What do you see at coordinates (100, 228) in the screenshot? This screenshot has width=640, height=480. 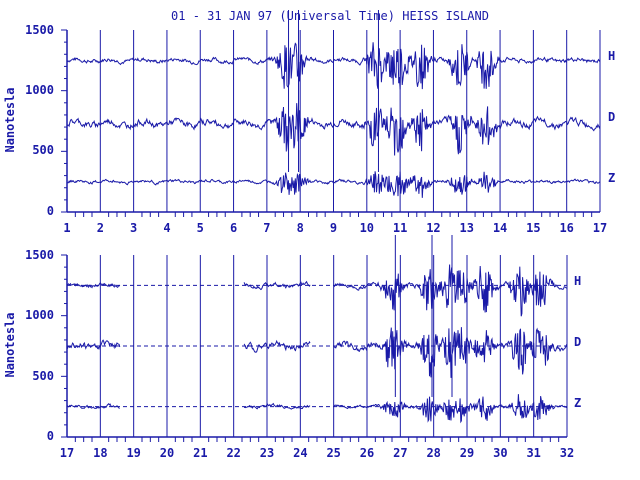 I see `x-tick-label: 2` at bounding box center [100, 228].